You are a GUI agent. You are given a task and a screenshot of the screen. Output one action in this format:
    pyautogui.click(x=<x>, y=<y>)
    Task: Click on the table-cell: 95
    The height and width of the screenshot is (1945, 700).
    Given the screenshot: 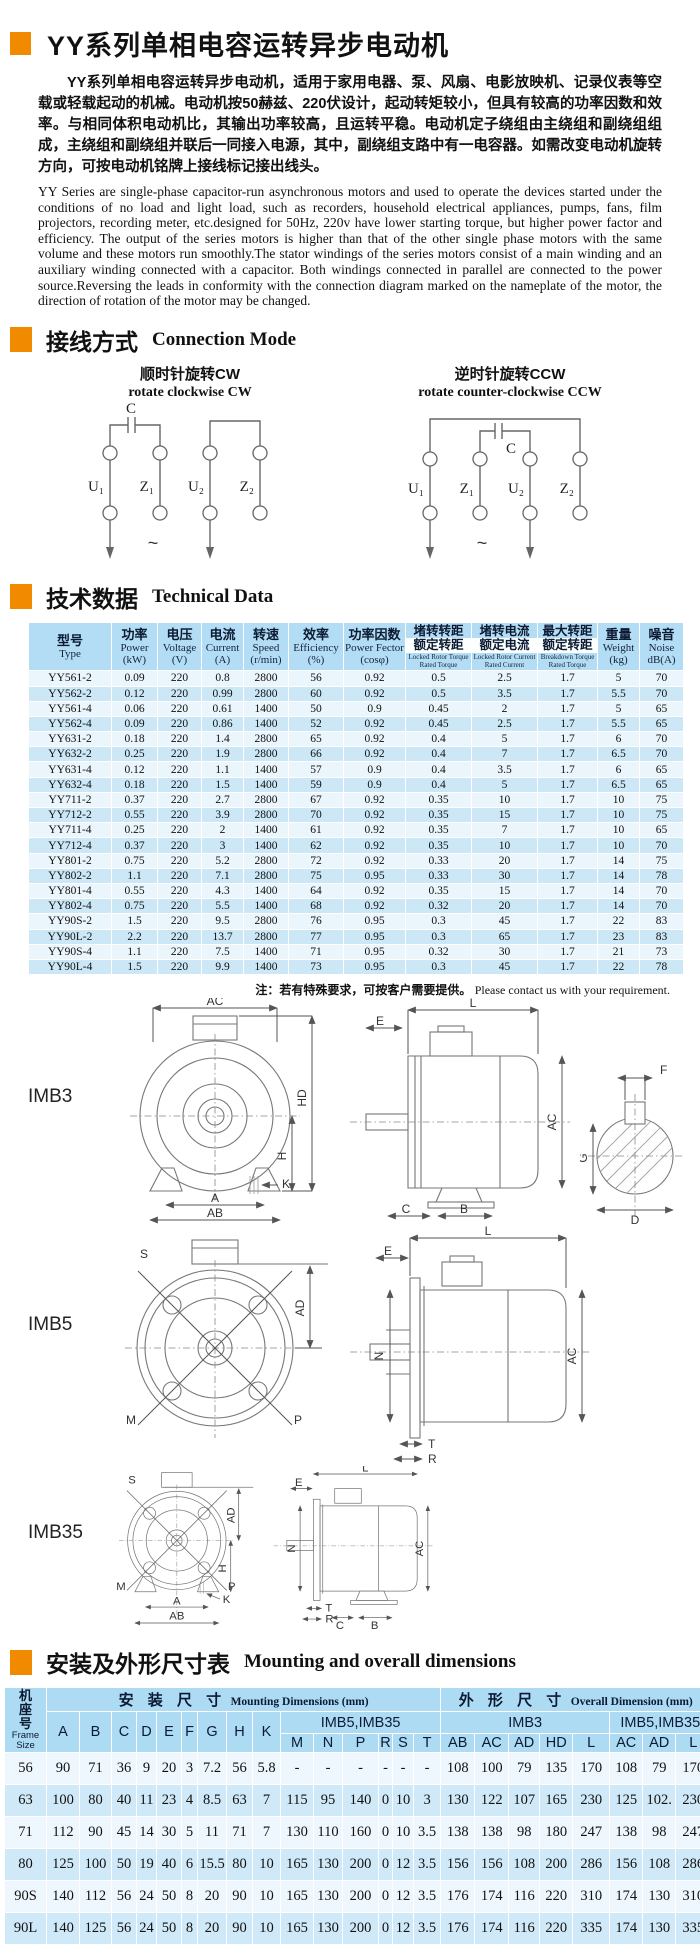 What is the action you would take?
    pyautogui.click(x=328, y=1801)
    